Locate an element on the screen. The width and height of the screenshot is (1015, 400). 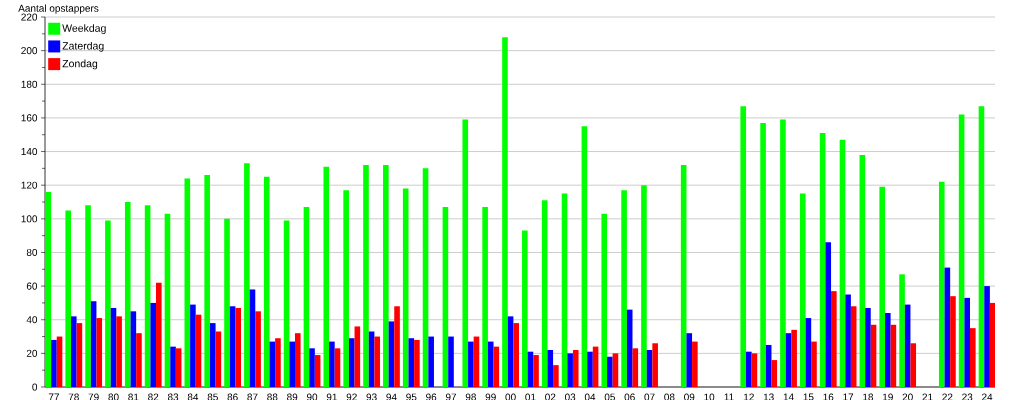
y-axis-title: Aantal opstappers is located at coordinates (58, 9).